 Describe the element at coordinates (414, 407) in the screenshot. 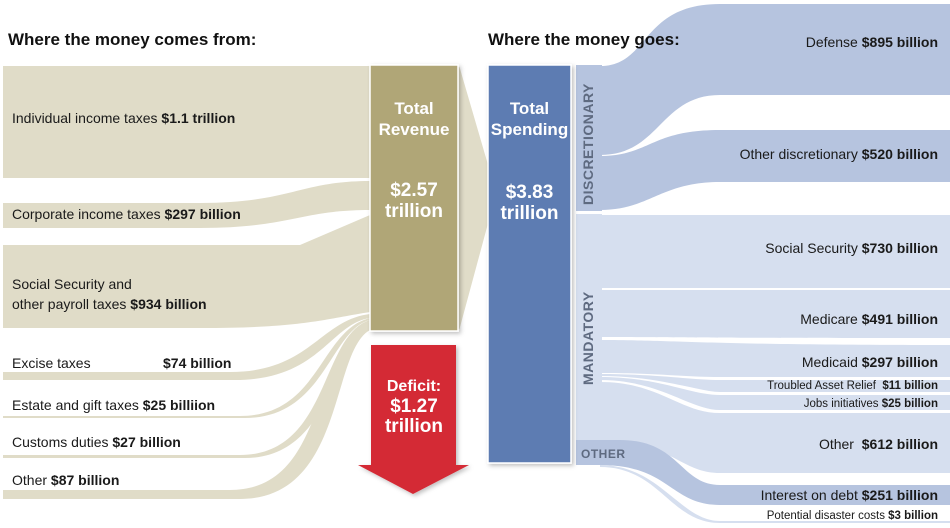

I see `deficit-label: Deficit: $1.27 trillion` at that location.